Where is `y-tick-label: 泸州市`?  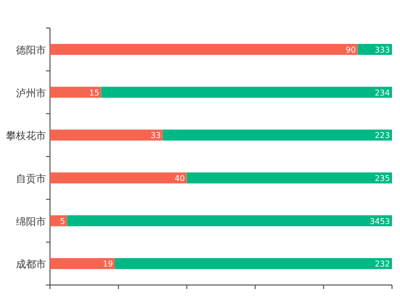
y-tick-label: 泸州市 is located at coordinates (31, 93).